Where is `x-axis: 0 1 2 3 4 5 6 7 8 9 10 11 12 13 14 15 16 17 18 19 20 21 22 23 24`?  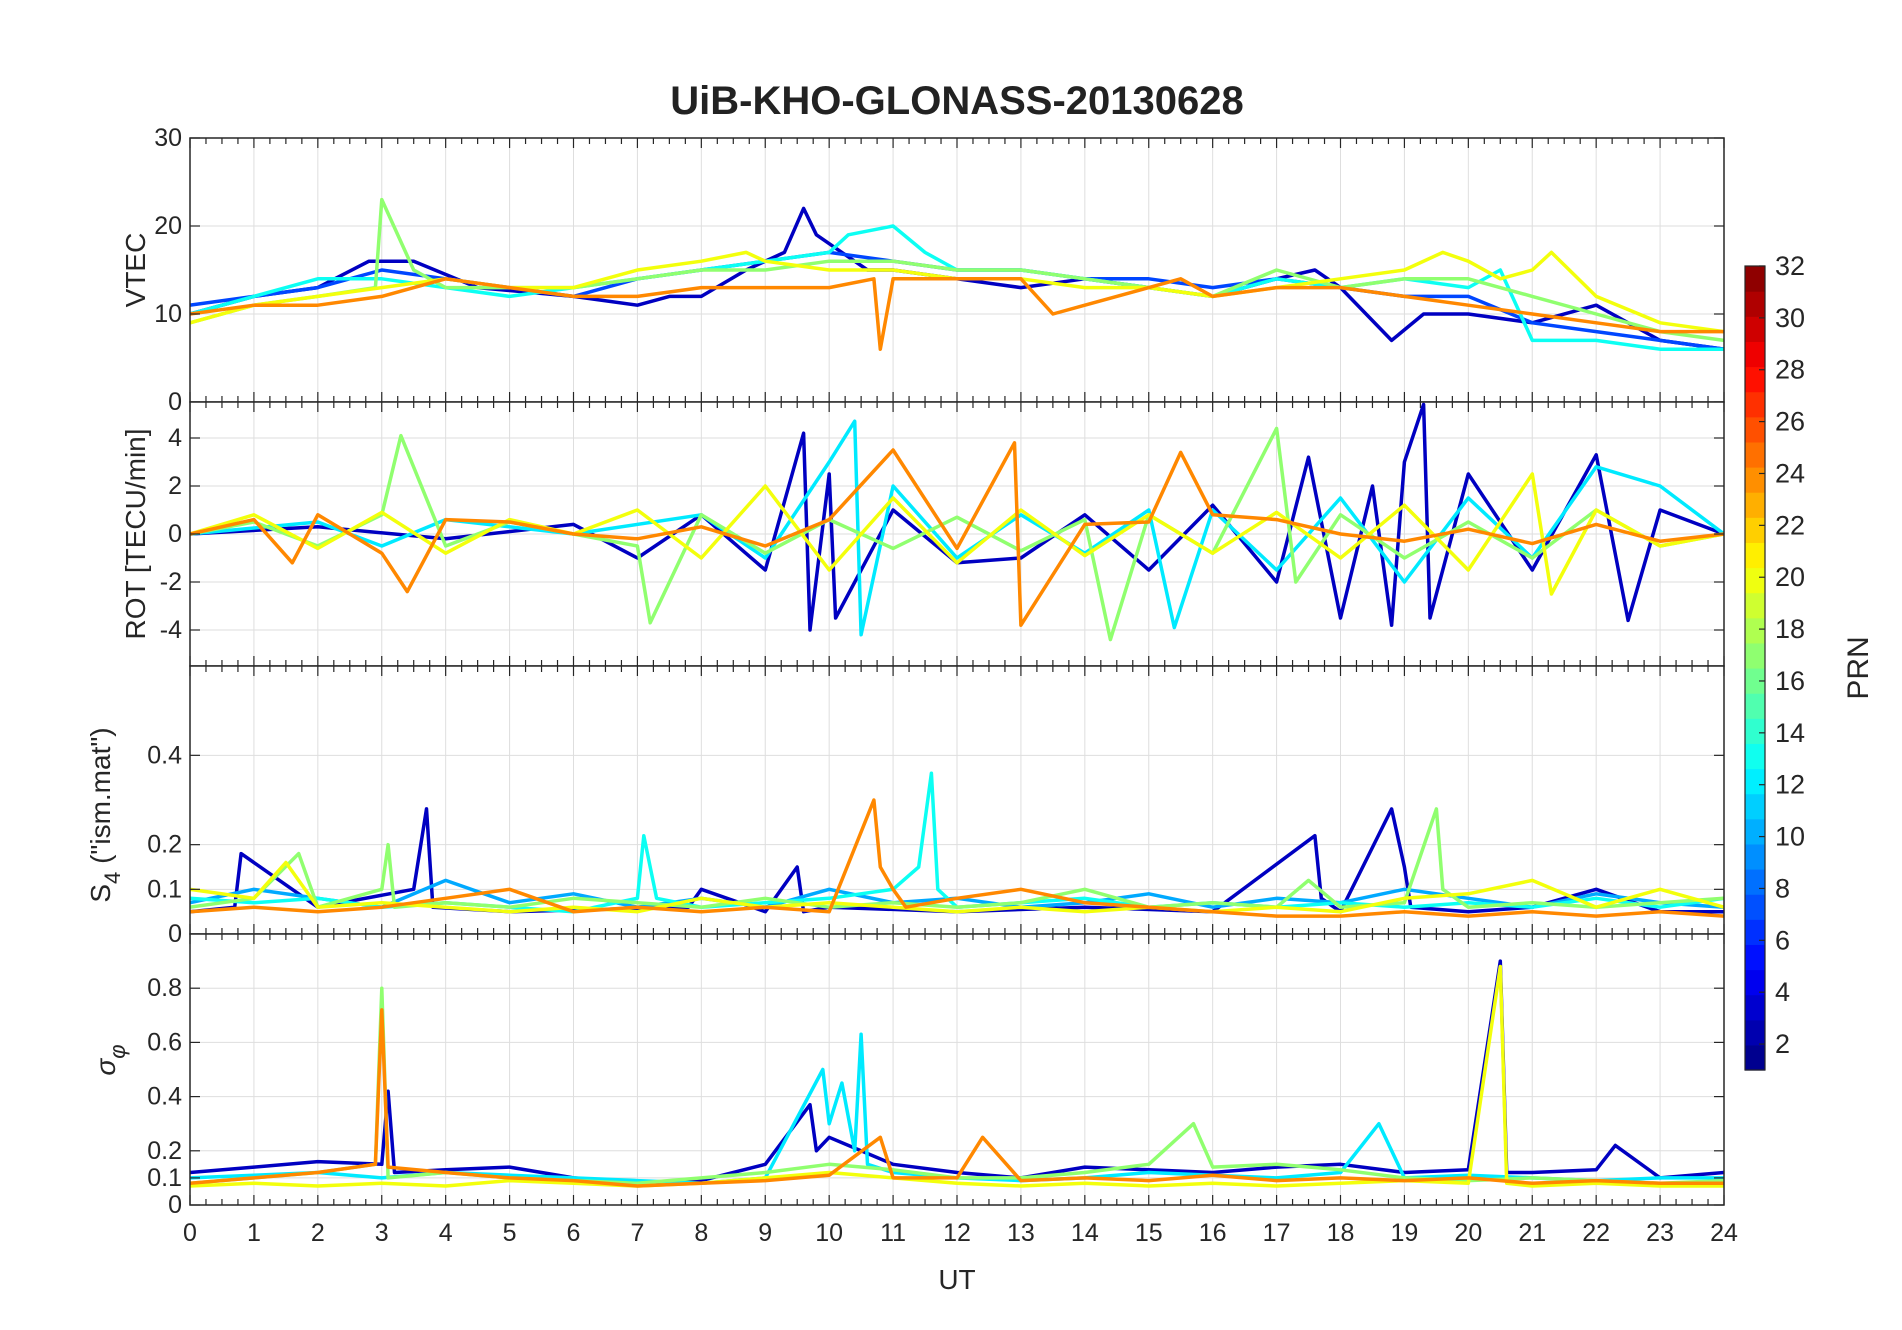
x-axis: 0 1 2 3 4 5 6 7 8 9 10 11 12 13 14 15 16 17 18 19 20 21 22 23 24 is located at coordinates (960, 1233).